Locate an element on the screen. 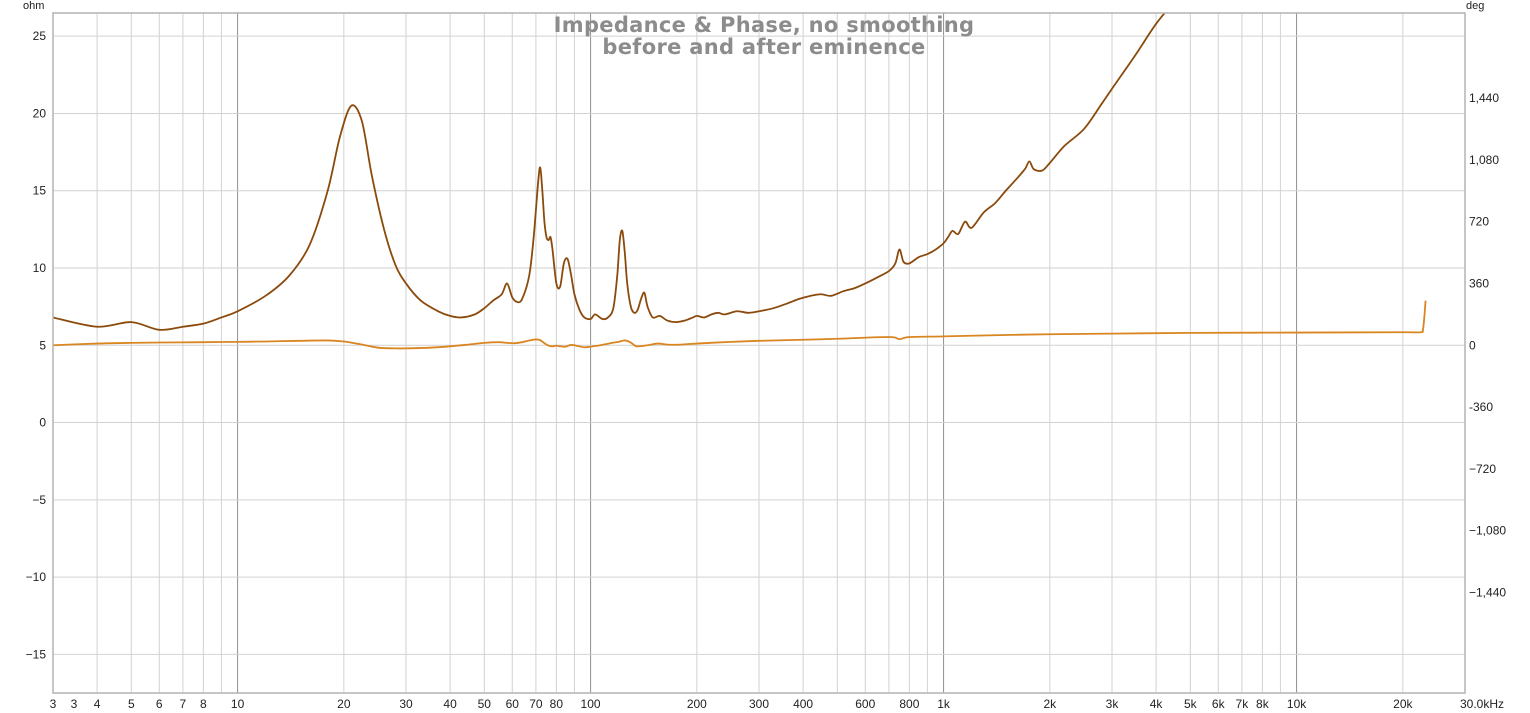  x-tick-label: 7k is located at coordinates (1243, 704).